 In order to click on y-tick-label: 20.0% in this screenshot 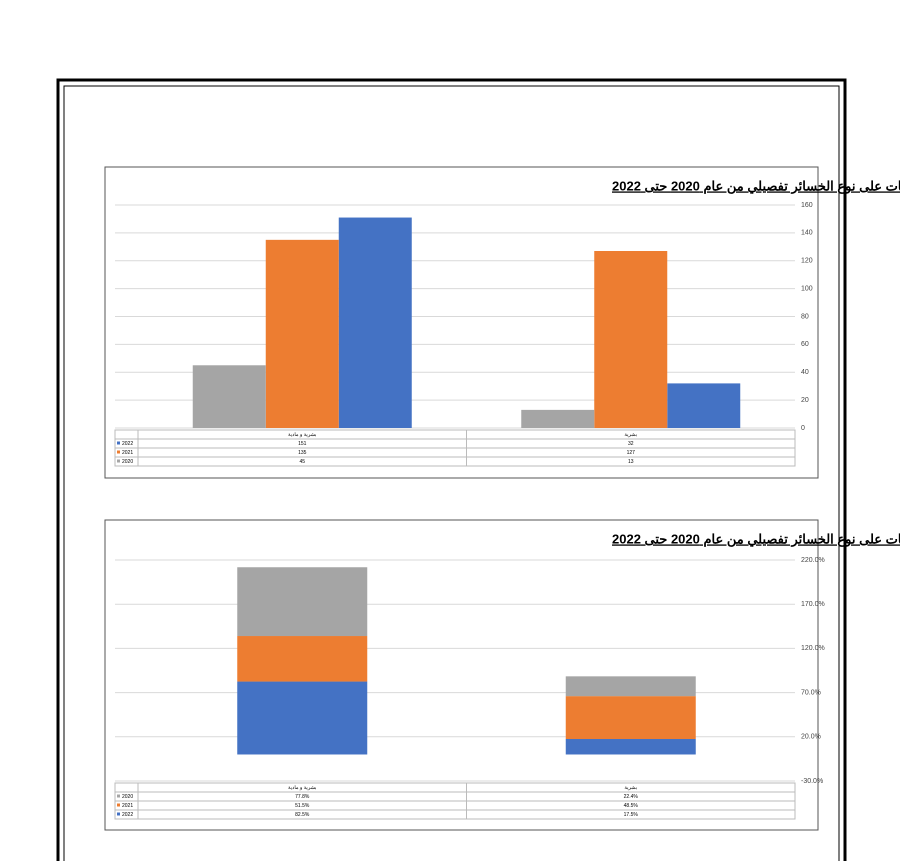, I will do `click(811, 737)`.